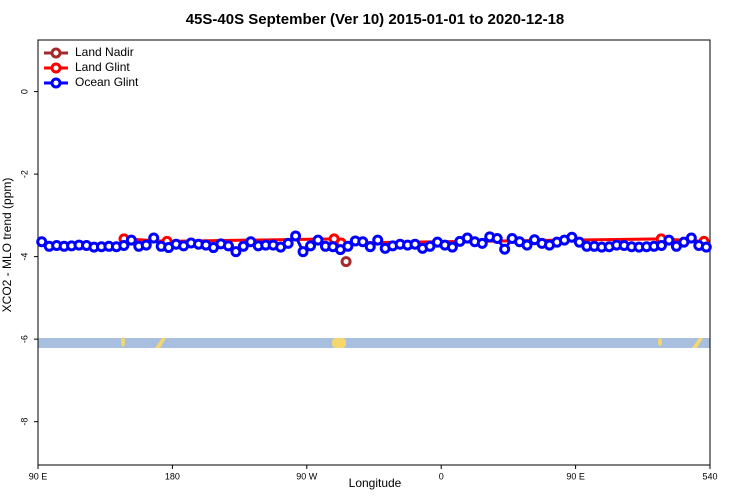 The image size is (750, 500). Describe the element at coordinates (107, 82) in the screenshot. I see `legend-label: Ocean Glint` at that location.